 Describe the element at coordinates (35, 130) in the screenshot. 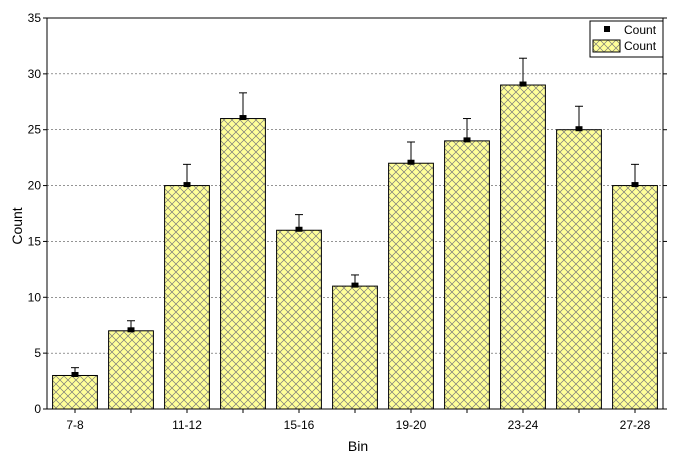

I see `y-tick-label: 25` at that location.